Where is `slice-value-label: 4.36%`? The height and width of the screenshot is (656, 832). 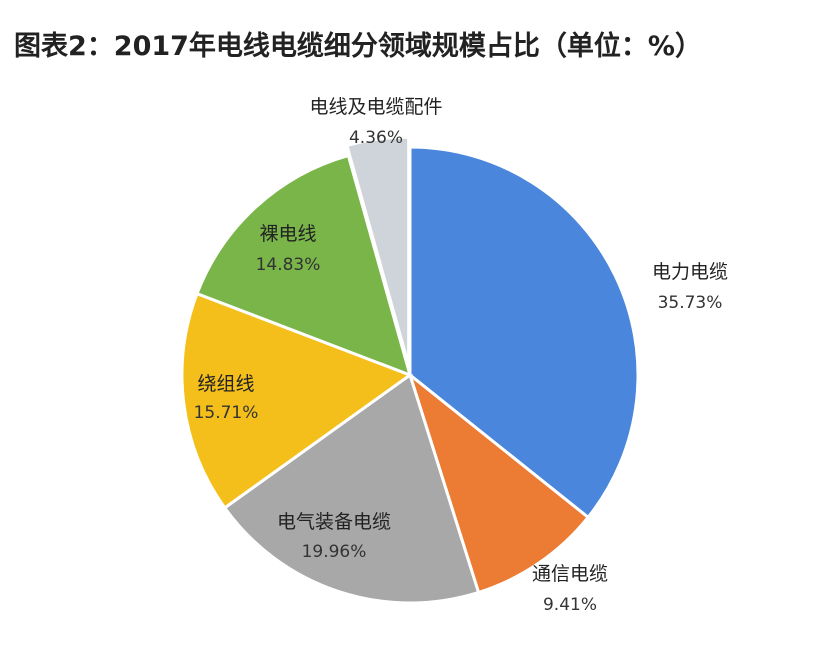
slice-value-label: 4.36% is located at coordinates (376, 138).